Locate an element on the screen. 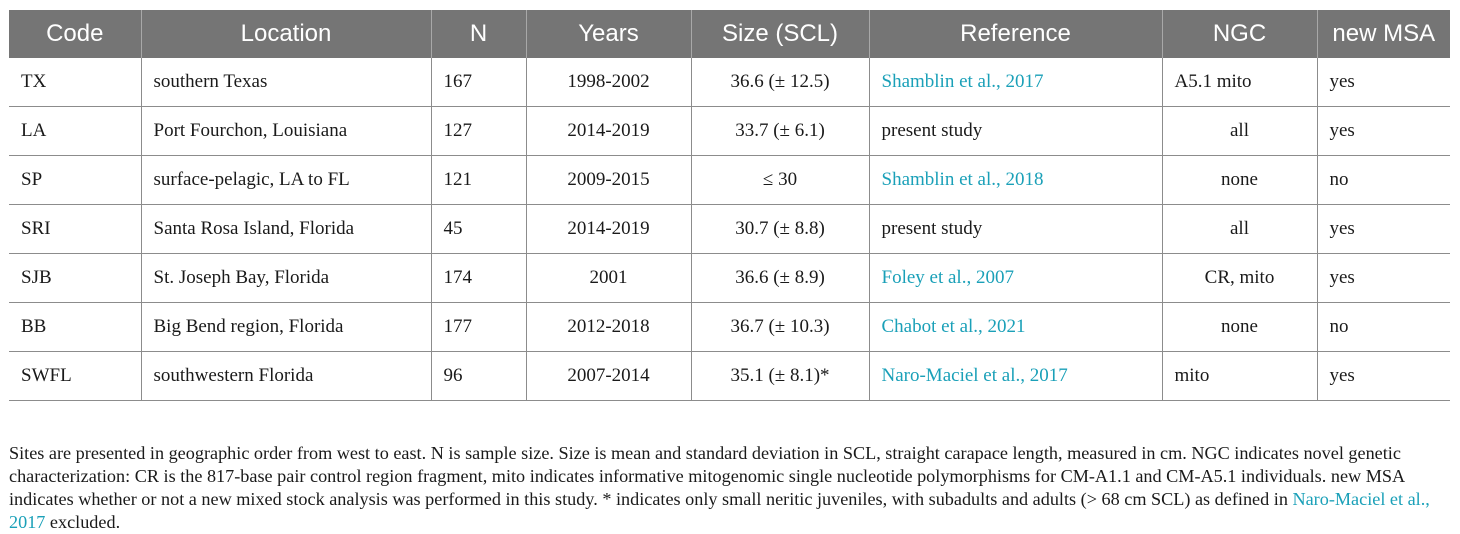 The image size is (1460, 534). cell-size: 35.1 (± 8.1)* is located at coordinates (780, 376).